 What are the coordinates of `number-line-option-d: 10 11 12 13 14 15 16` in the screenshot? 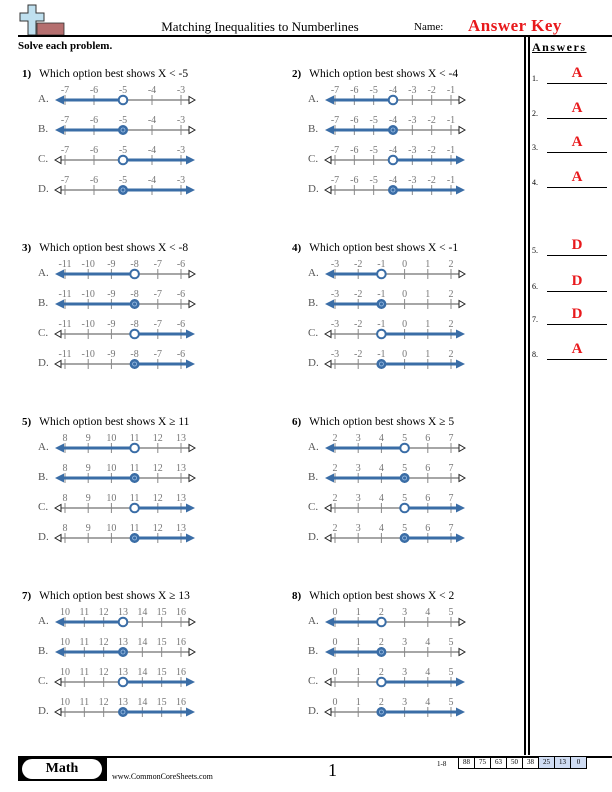 It's located at (120, 711).